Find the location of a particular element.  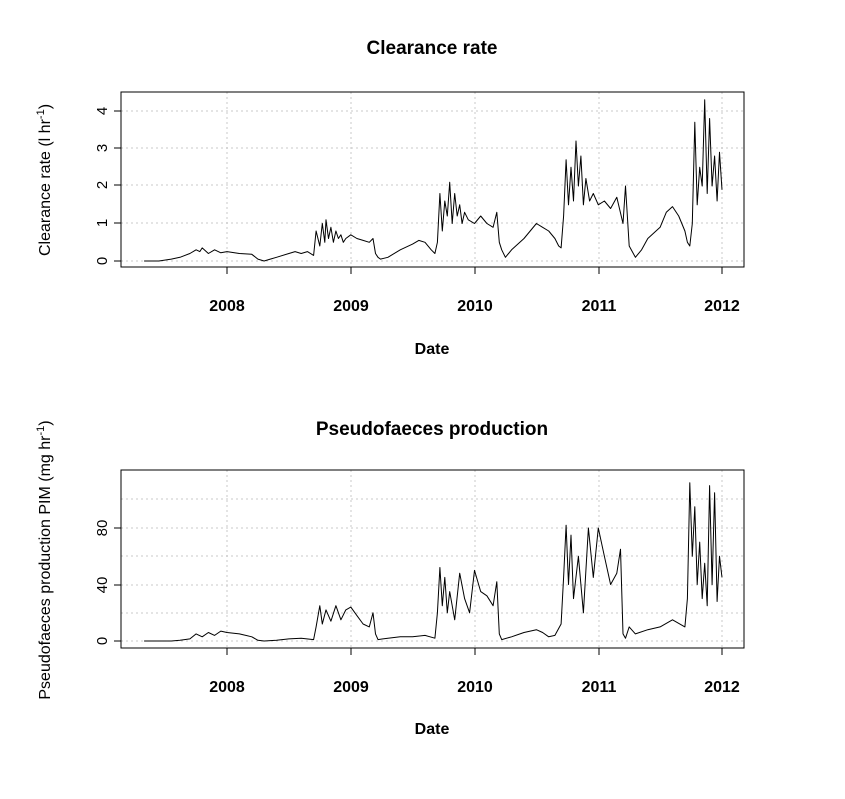

y-tick-label: 1 is located at coordinates (102, 223).